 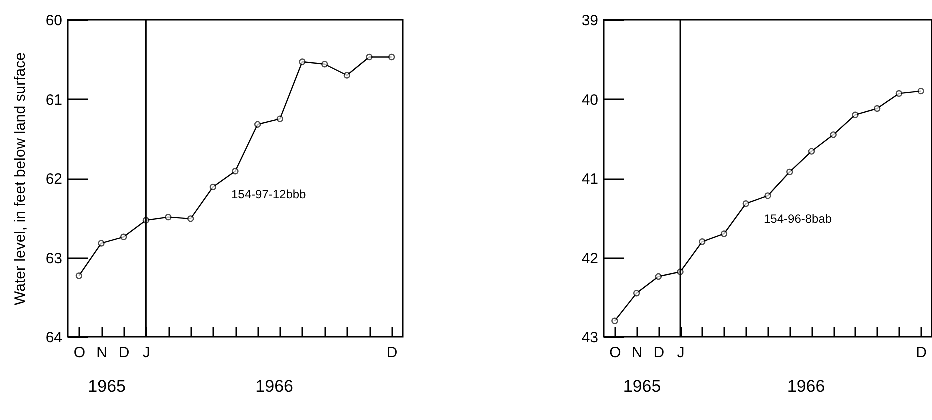 What do you see at coordinates (590, 179) in the screenshot?
I see `y-tick-label: 41` at bounding box center [590, 179].